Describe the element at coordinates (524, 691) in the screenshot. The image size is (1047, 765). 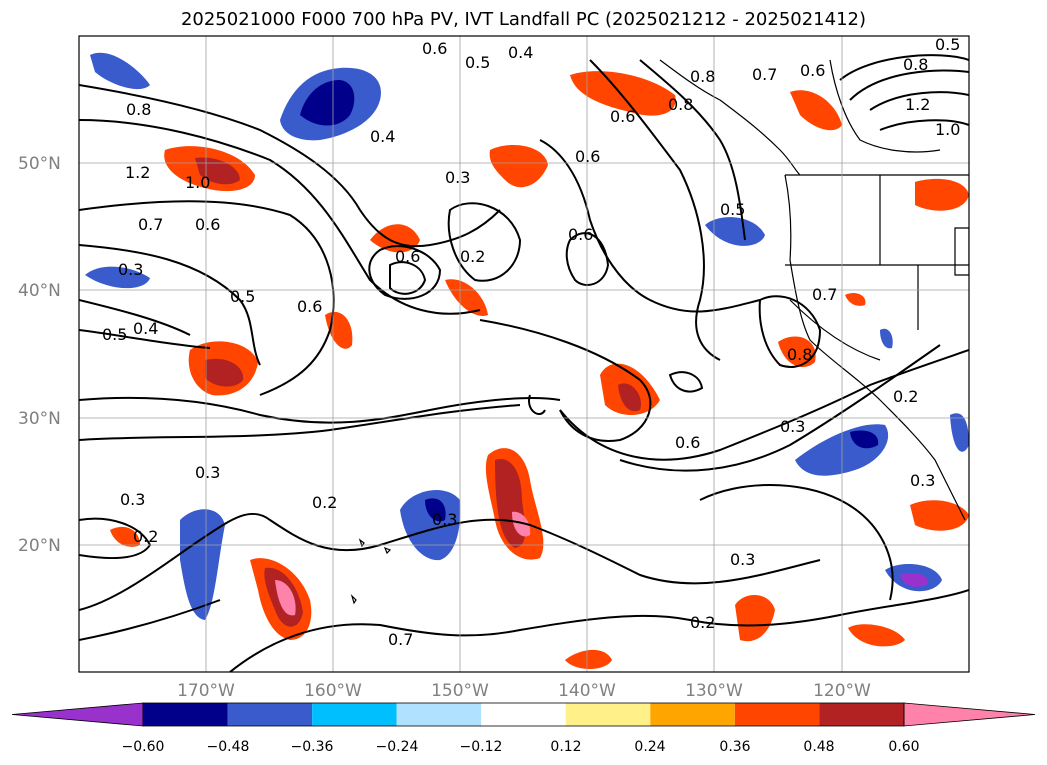
I see `longitude-labels: 170°W 160°W 150°W 140°W 130°W 120°W` at that location.